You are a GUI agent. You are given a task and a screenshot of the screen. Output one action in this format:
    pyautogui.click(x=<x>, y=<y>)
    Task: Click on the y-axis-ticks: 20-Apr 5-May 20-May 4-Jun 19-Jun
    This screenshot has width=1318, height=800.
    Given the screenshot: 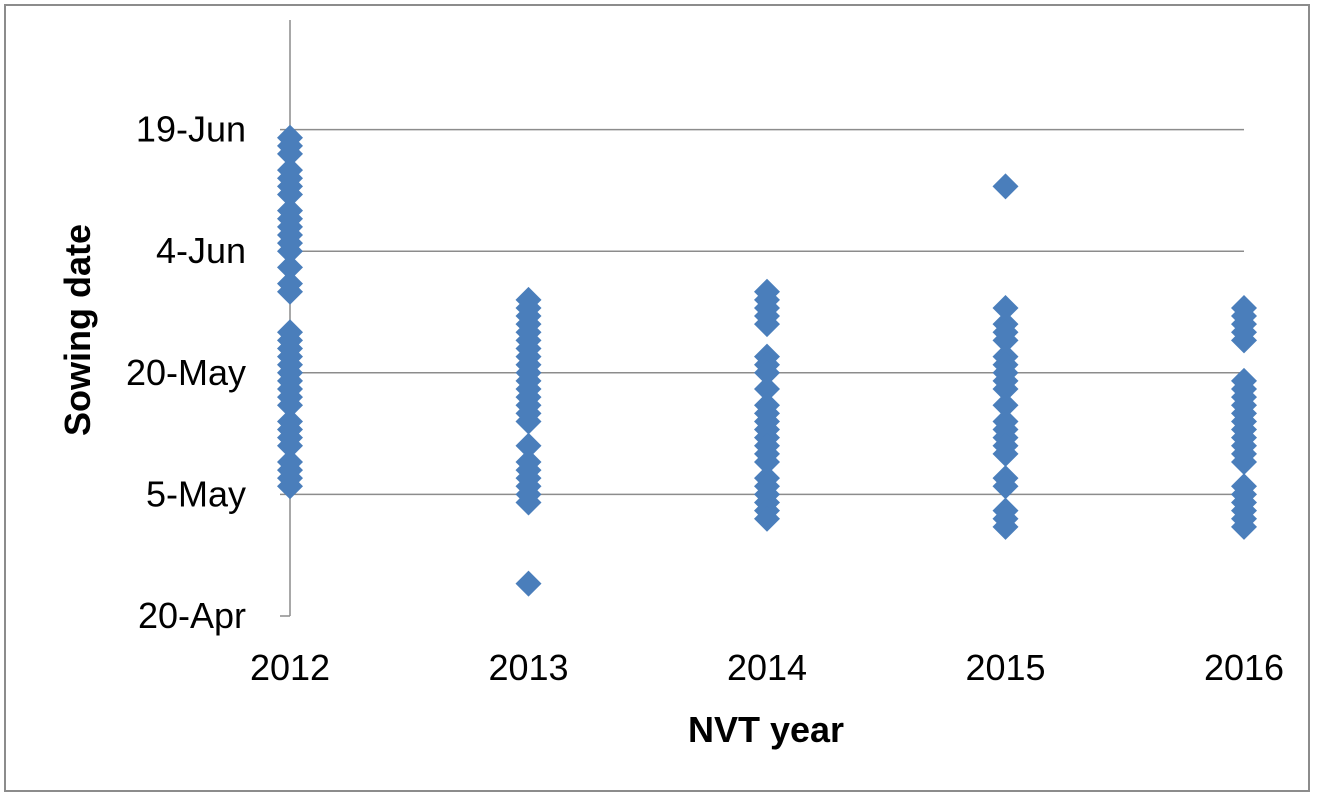 What is the action you would take?
    pyautogui.click(x=208, y=372)
    